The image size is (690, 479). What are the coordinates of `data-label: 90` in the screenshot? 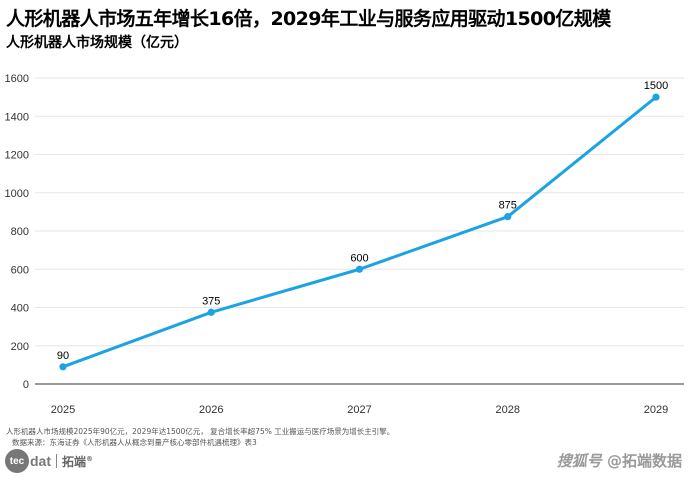 It's located at (63, 356).